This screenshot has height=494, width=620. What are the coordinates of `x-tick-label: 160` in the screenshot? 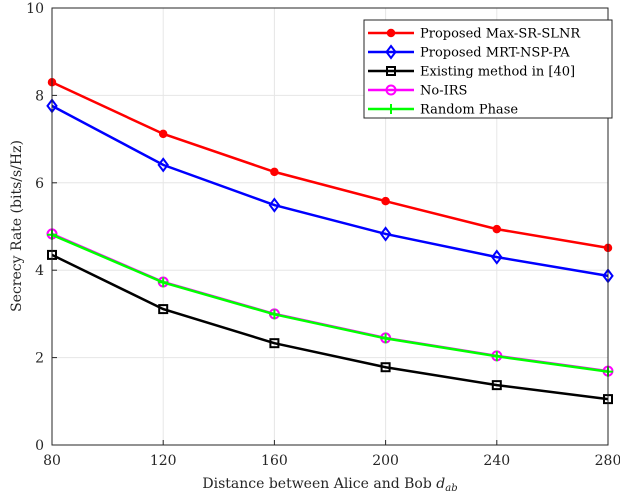 It's located at (274, 461).